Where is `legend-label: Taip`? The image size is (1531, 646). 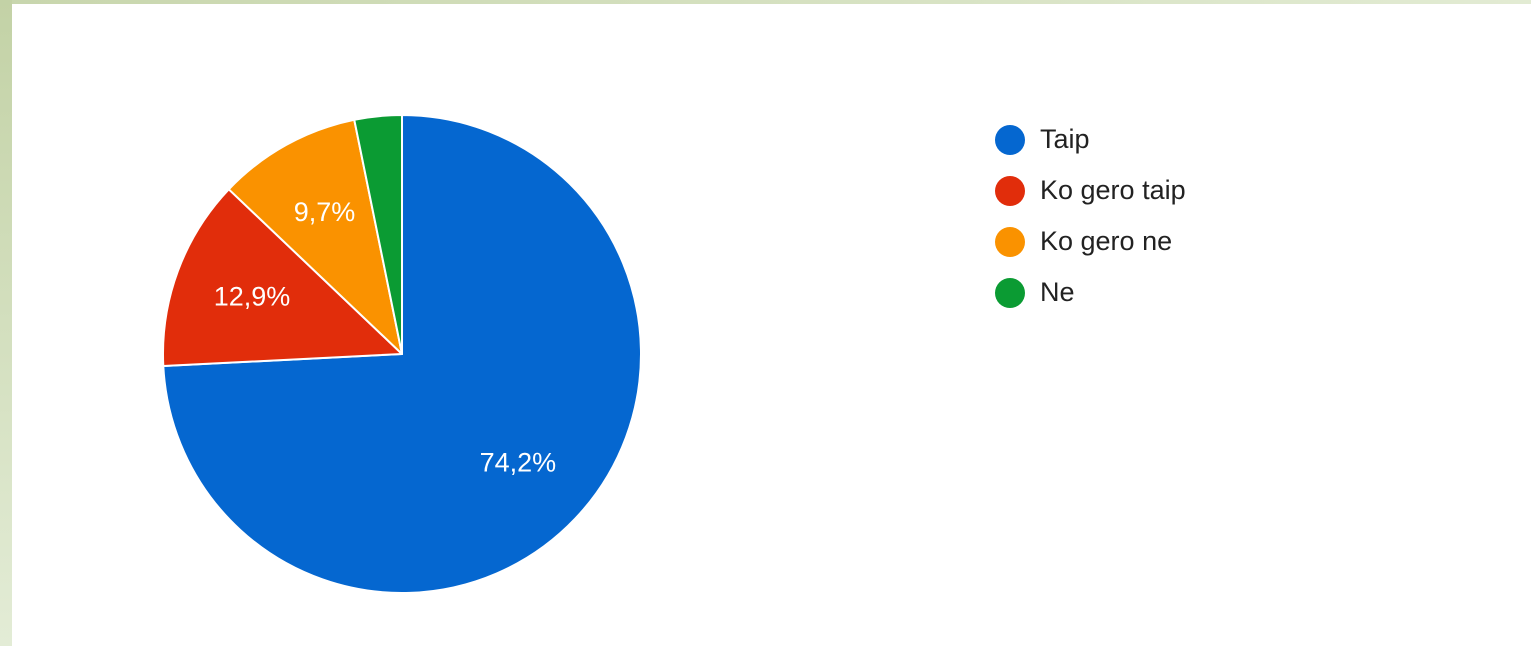
legend-label: Taip is located at coordinates (1065, 139).